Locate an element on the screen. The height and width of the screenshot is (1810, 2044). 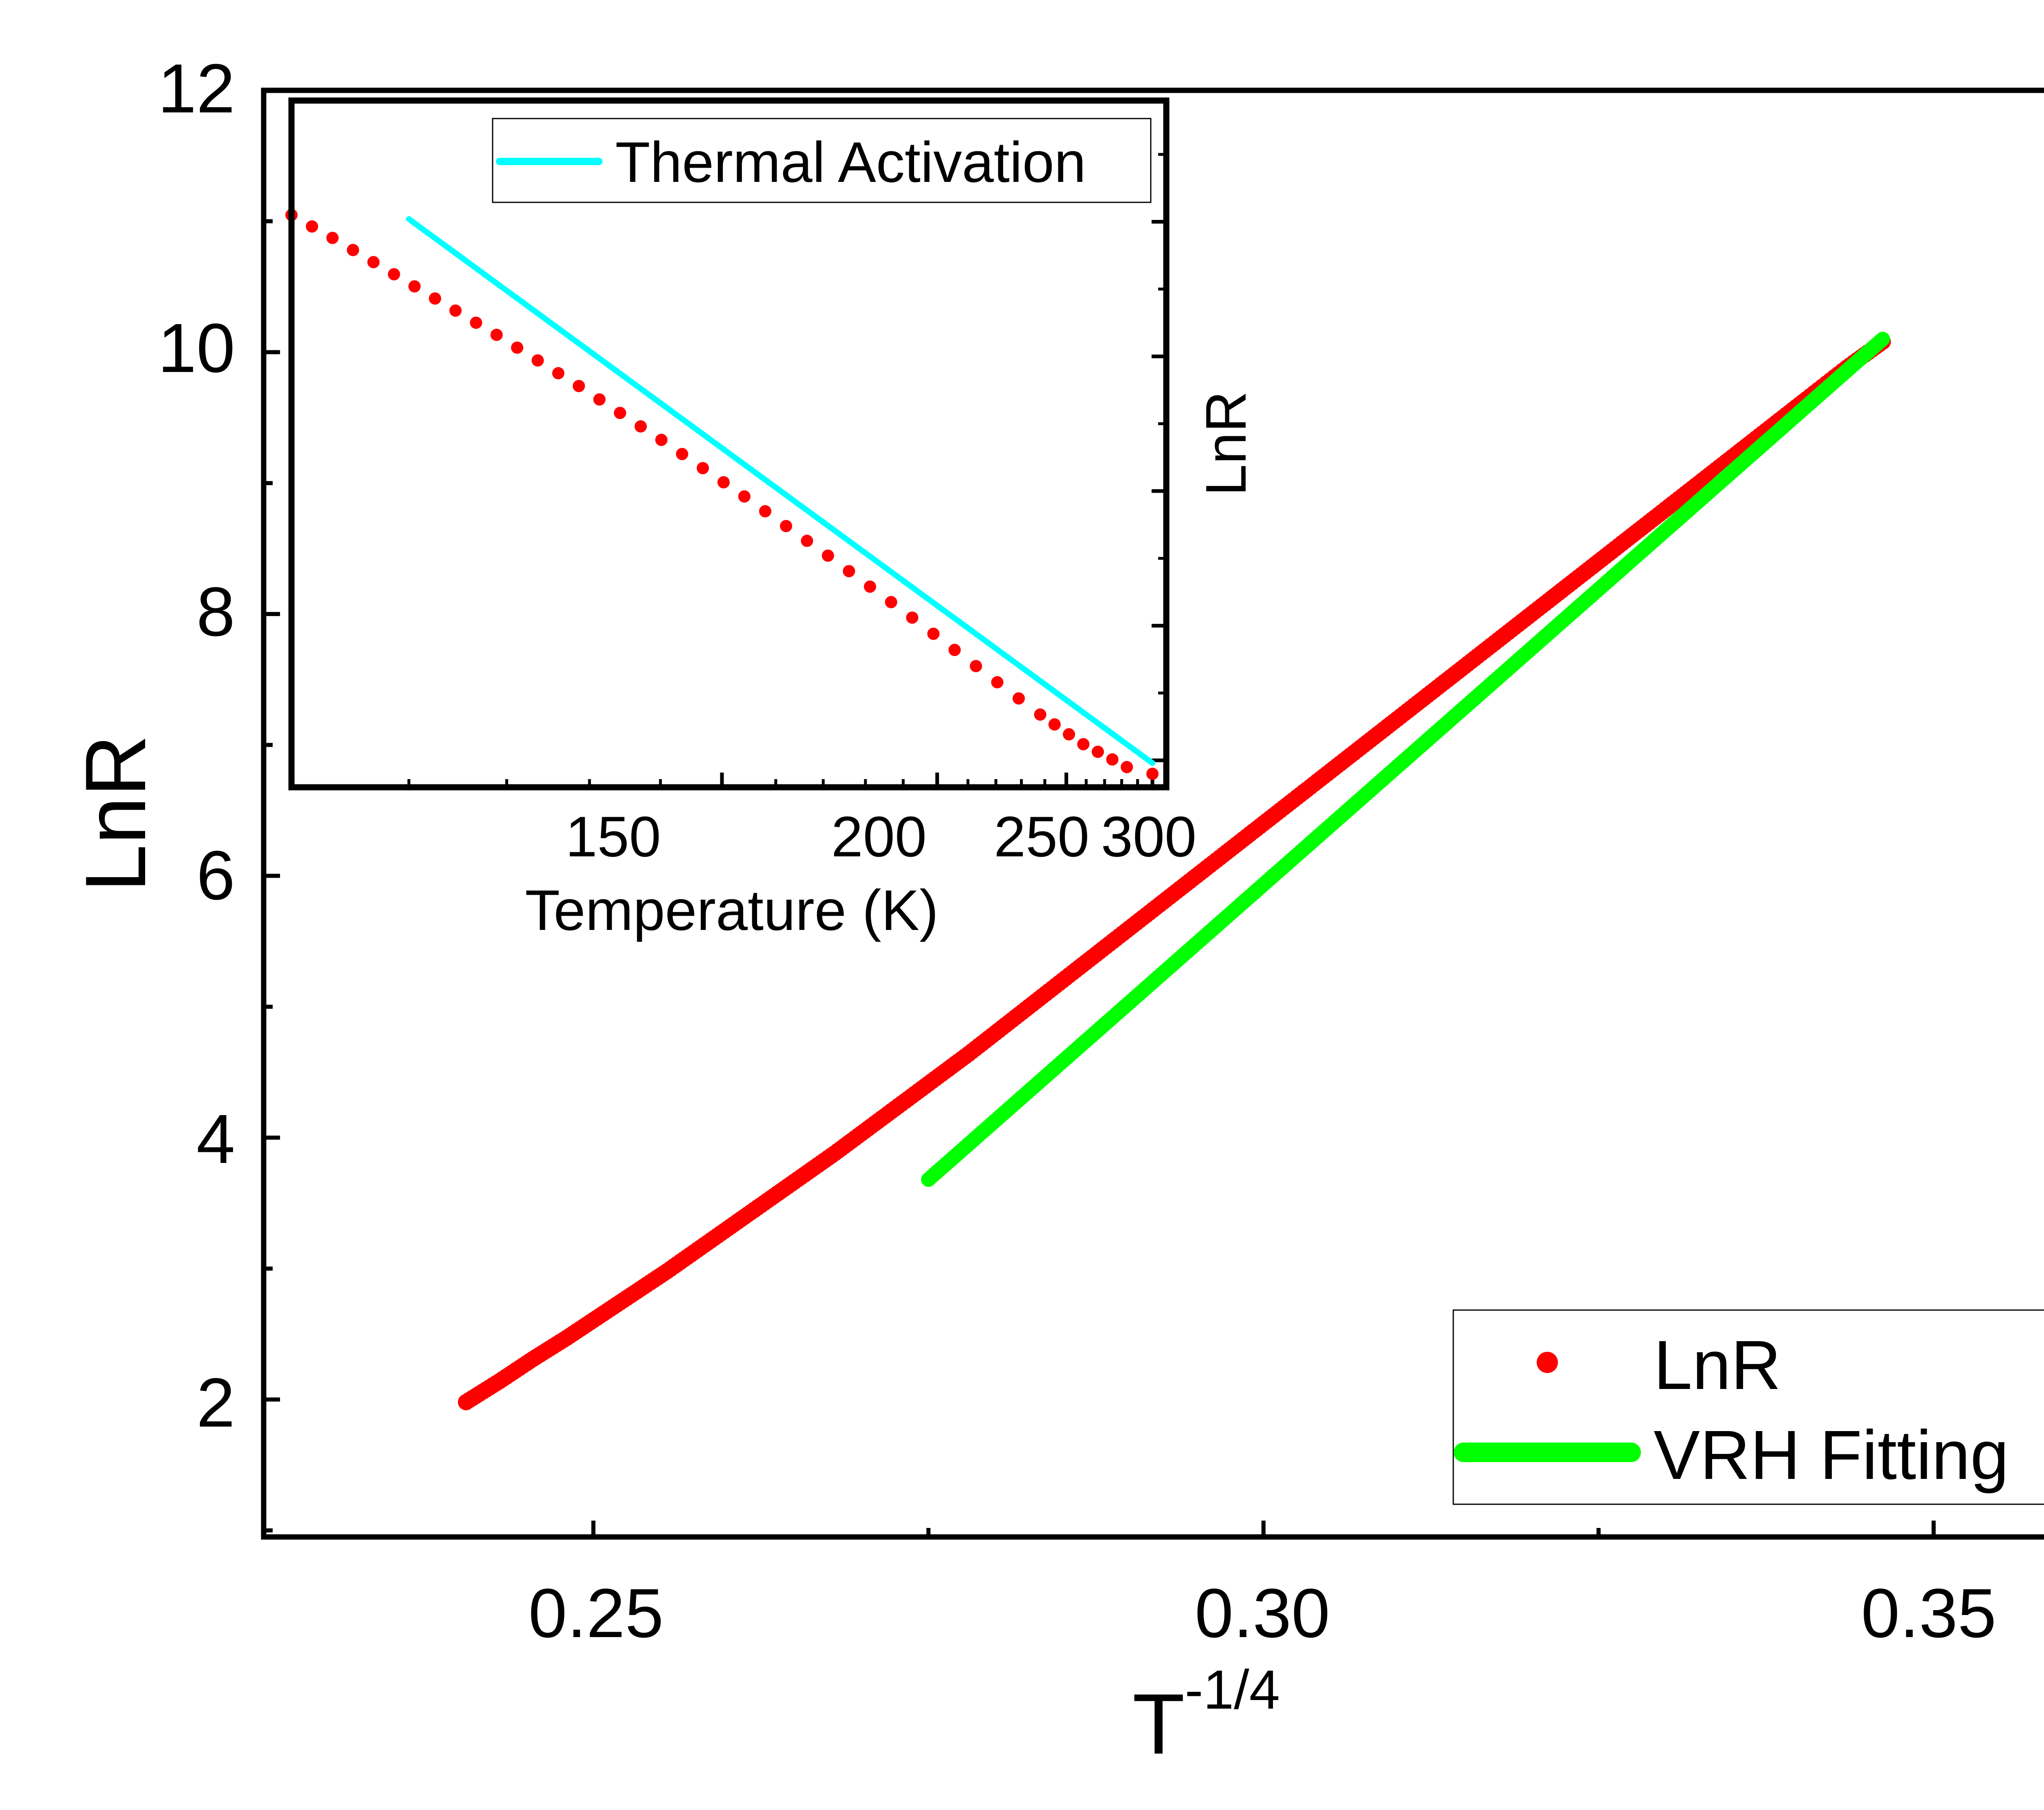
main-y-tick-label: 12 is located at coordinates (197, 89).